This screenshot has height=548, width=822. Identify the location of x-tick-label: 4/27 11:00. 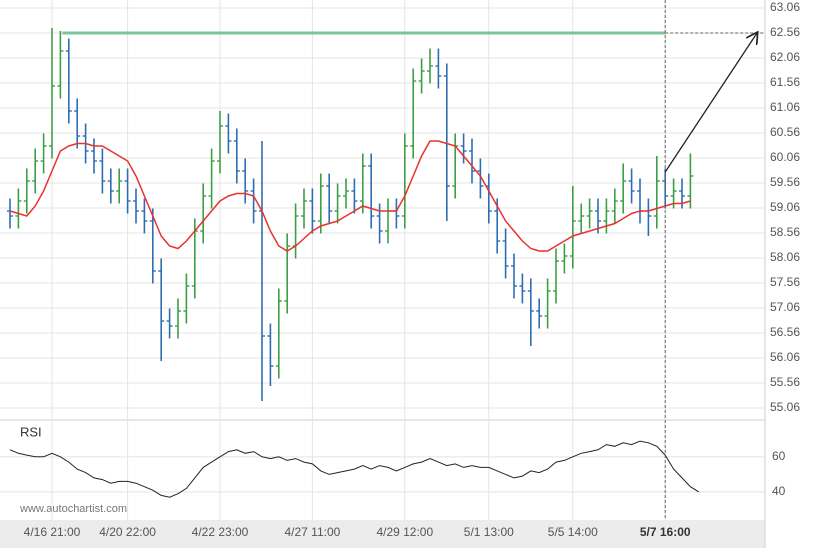
(312, 532).